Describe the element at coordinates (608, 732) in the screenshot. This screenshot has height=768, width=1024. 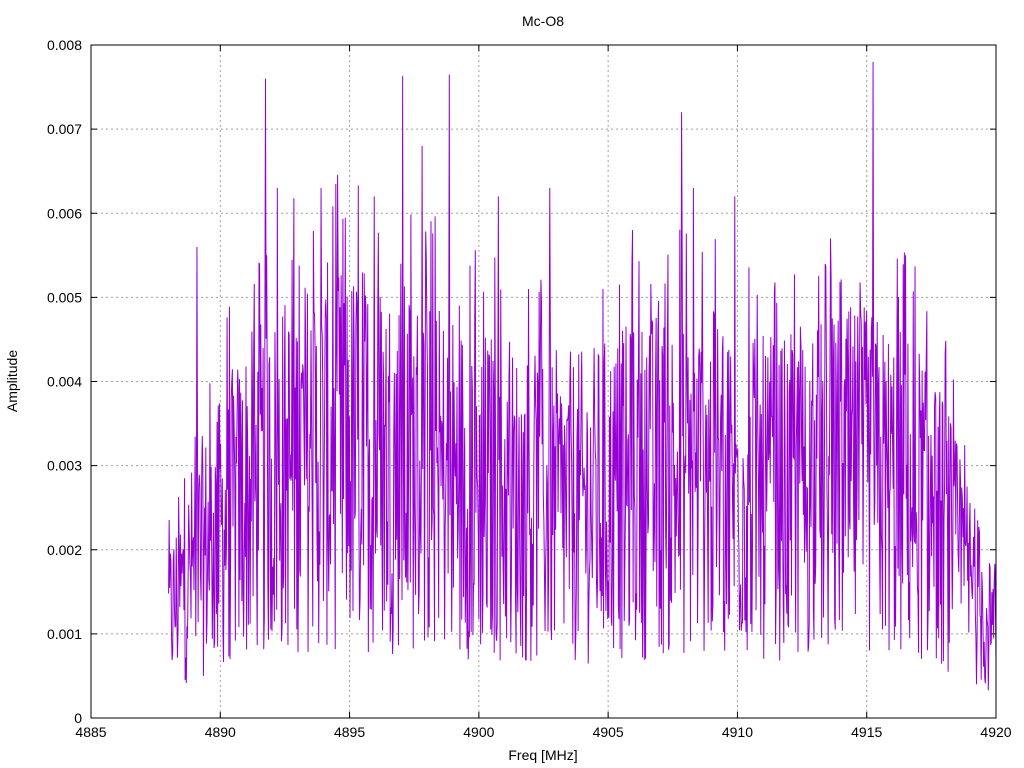
I see `x-tick-label: 4905` at that location.